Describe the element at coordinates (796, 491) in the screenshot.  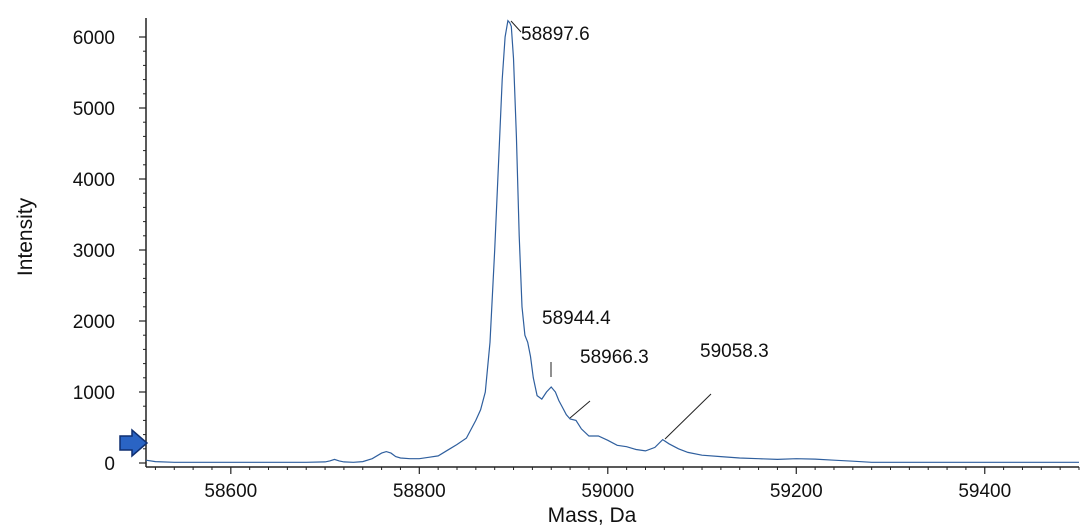
I see `x-tick-label: 59200` at that location.